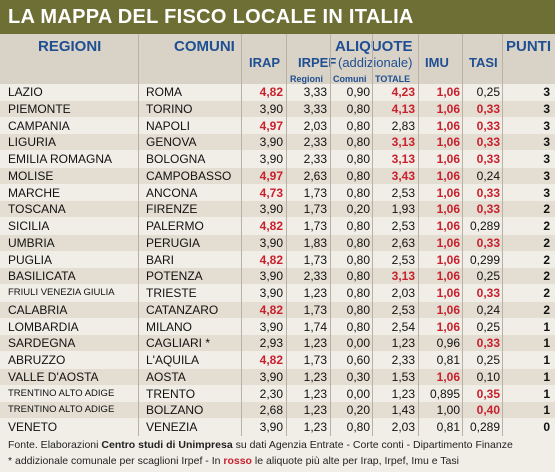 The height and width of the screenshot is (472, 555). What do you see at coordinates (315, 427) in the screenshot?
I see `cell-irpef-regioni: 1,23` at bounding box center [315, 427].